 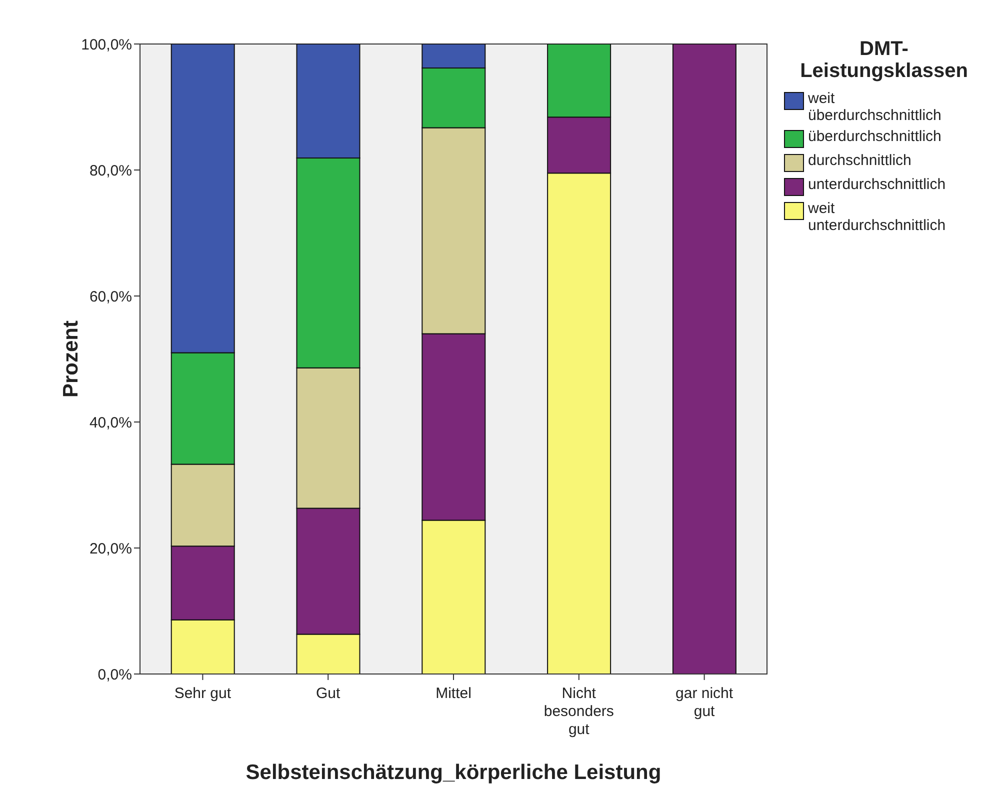 I want to click on x-axis-title: Selbsteinschätzung_körperliche Leistung, so click(x=454, y=772).